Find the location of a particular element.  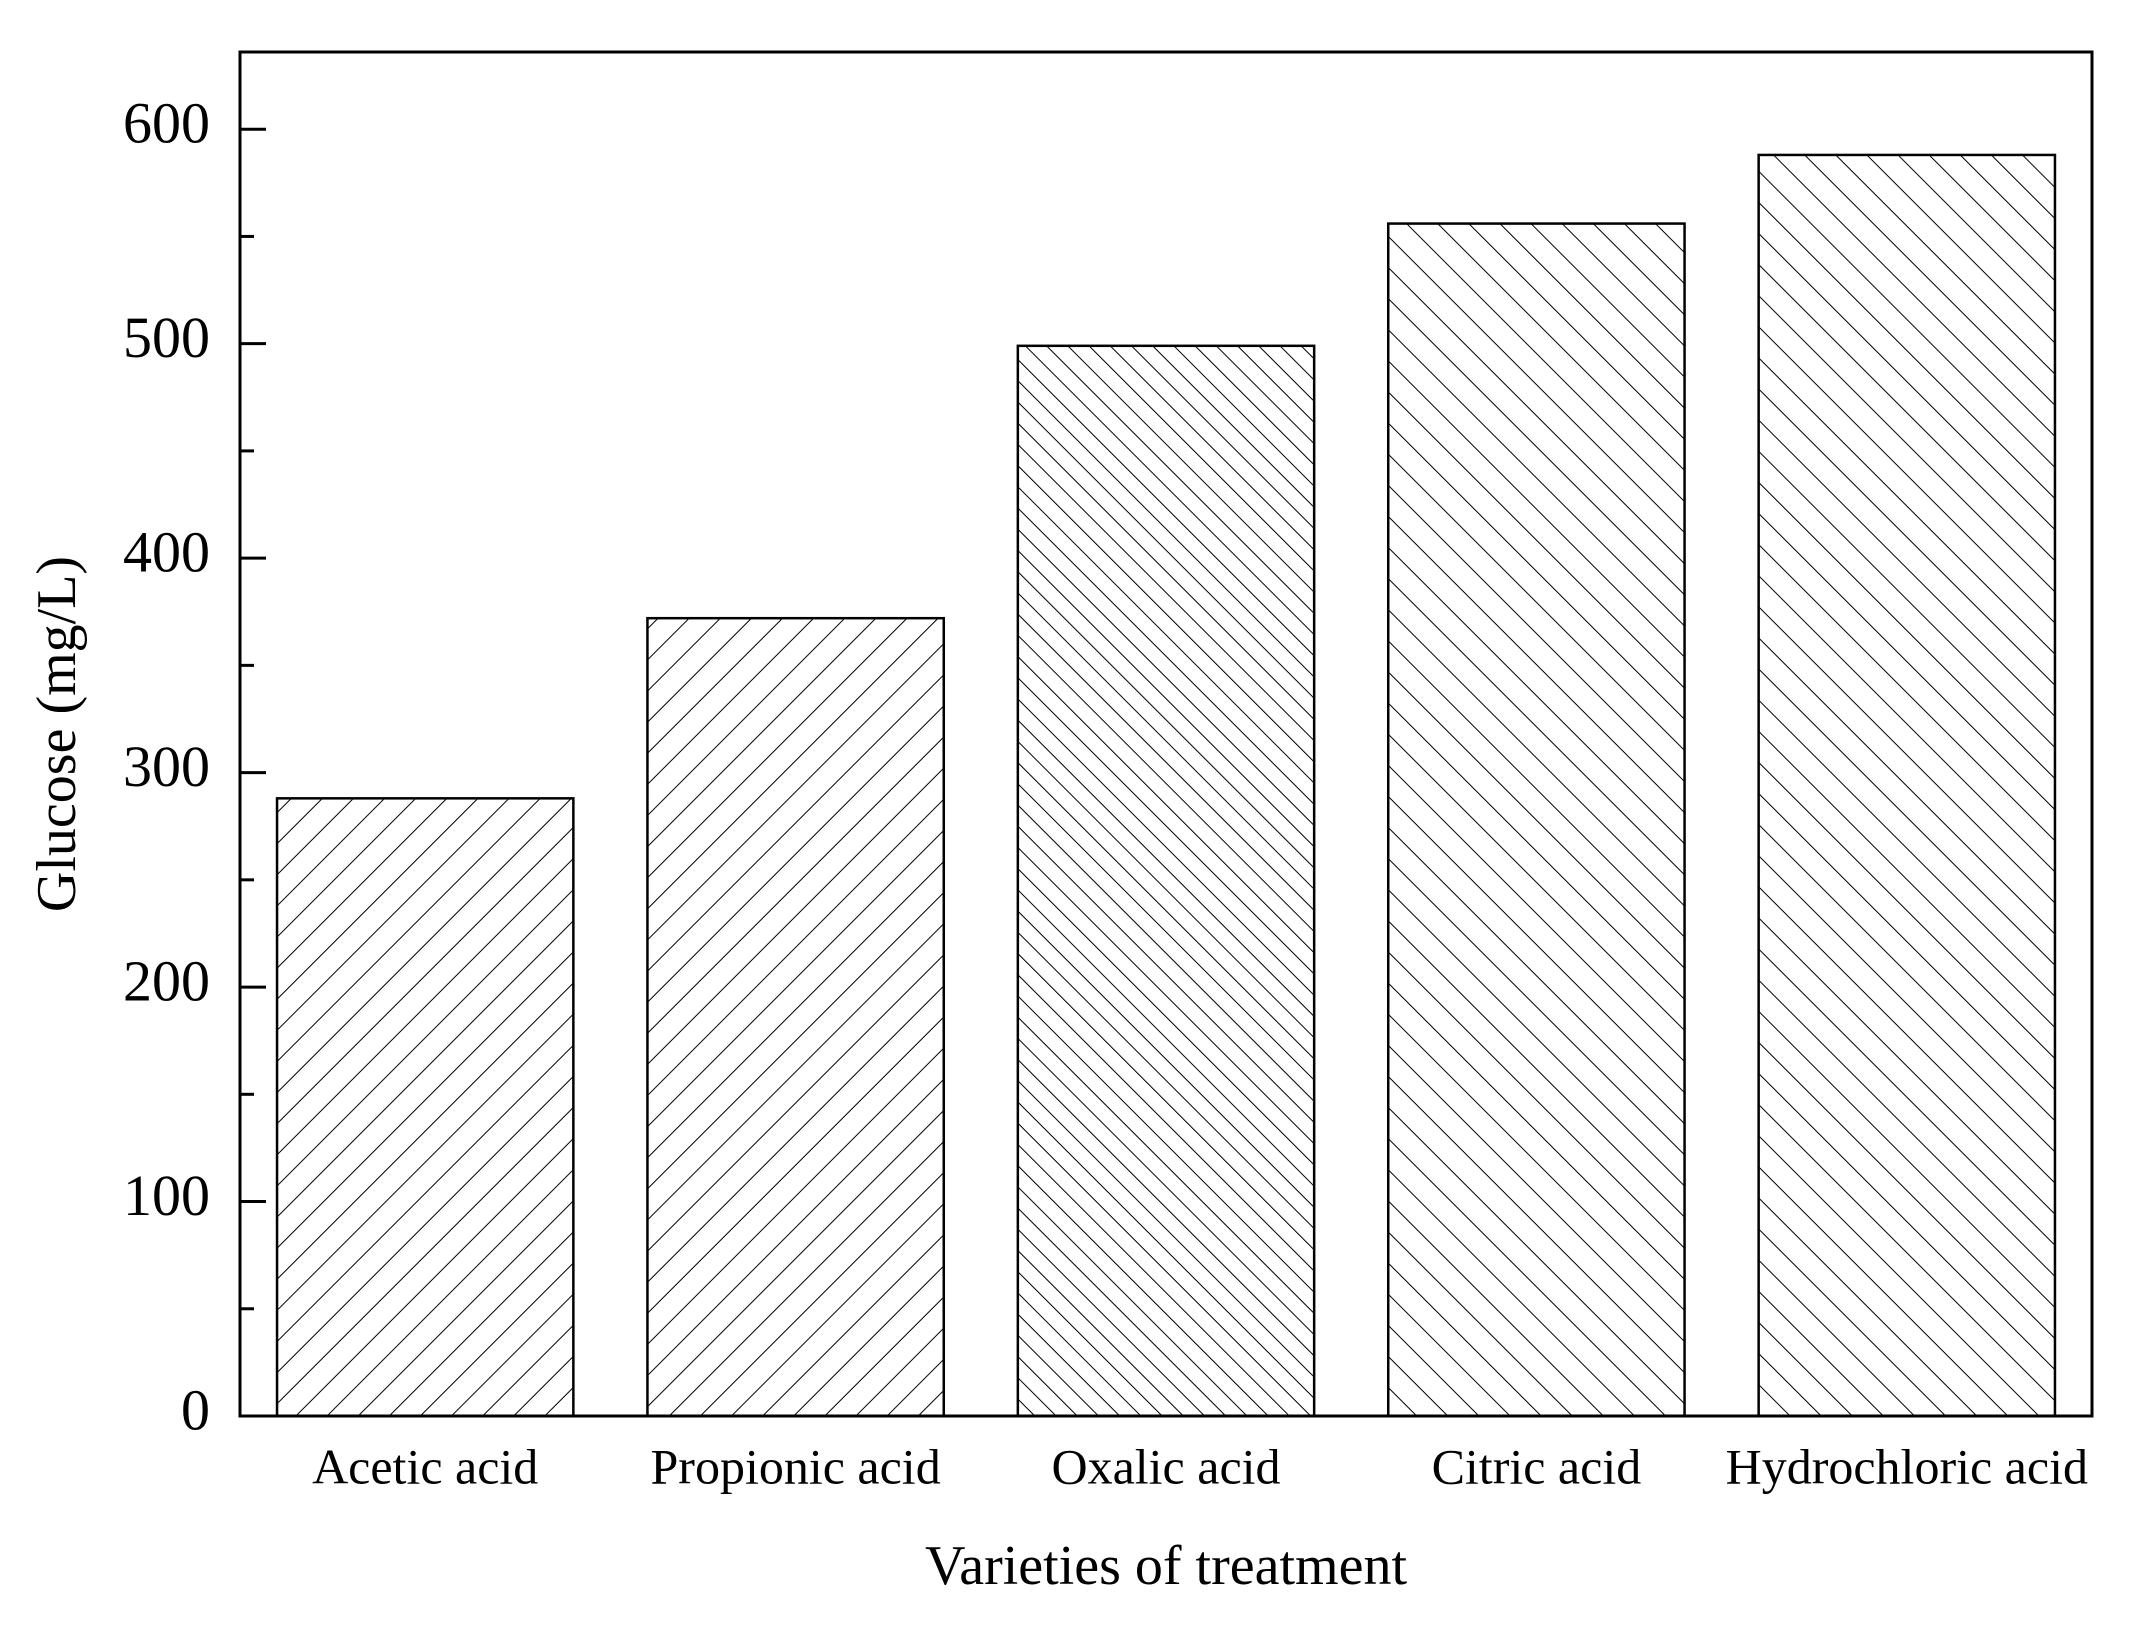

x-axis-title: Varieties of treatment is located at coordinates (1166, 1566).